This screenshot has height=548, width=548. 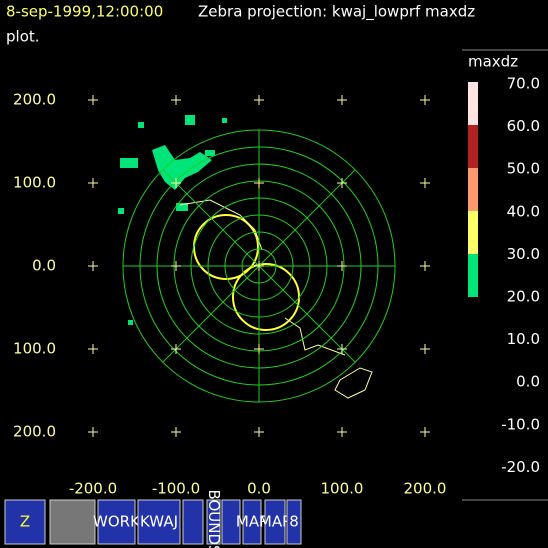 What do you see at coordinates (523, 297) in the screenshot?
I see `colorbar-label: 20.0` at bounding box center [523, 297].